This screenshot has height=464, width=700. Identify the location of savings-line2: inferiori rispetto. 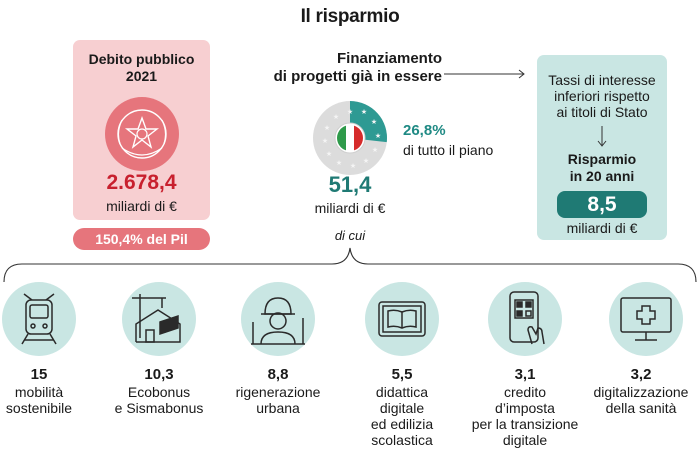
(602, 96).